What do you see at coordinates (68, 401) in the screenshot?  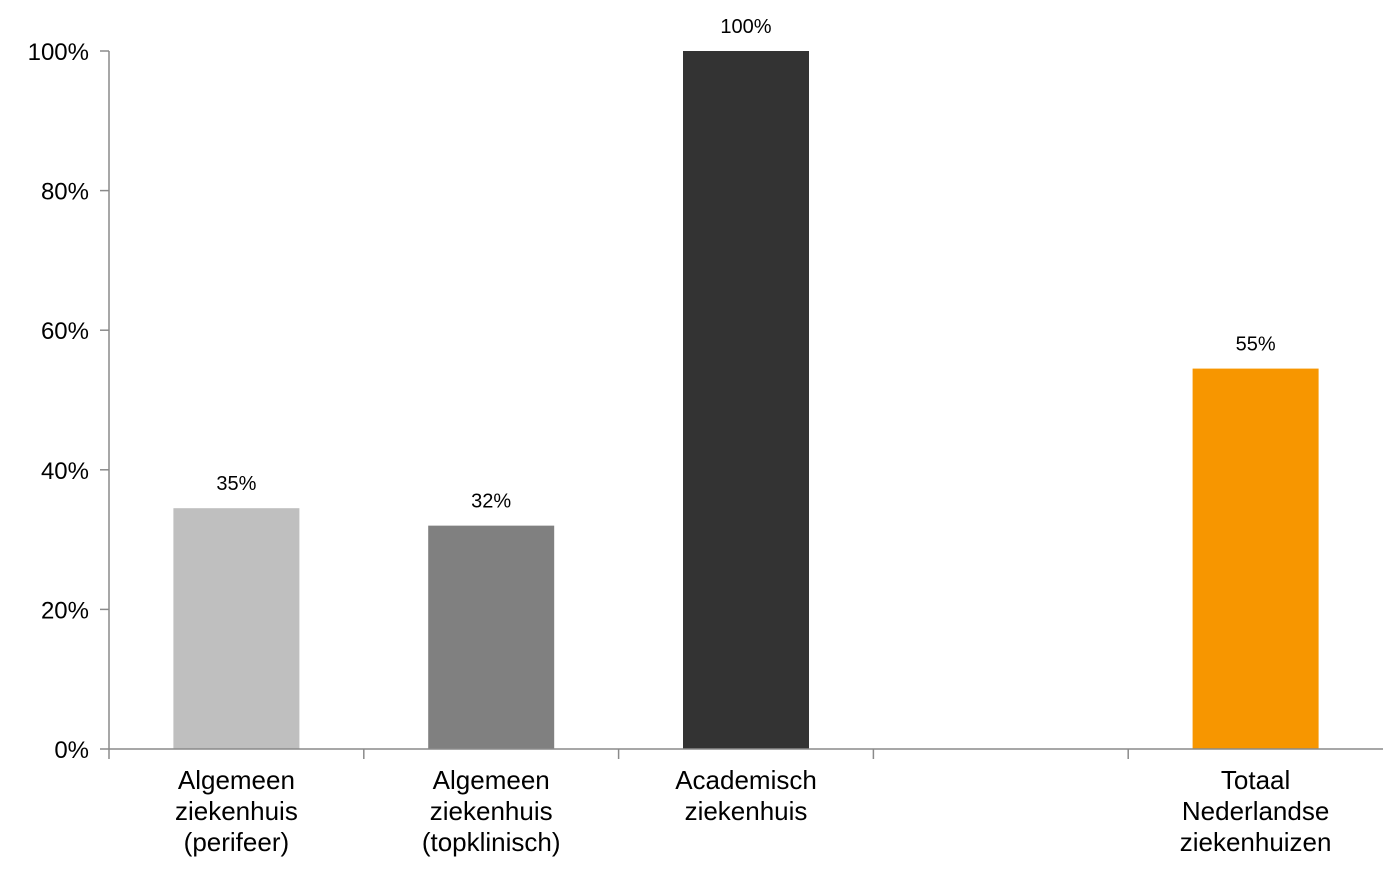 I see `y-axis-ticks: 0% 20% 40% 60% 80% 100%` at bounding box center [68, 401].